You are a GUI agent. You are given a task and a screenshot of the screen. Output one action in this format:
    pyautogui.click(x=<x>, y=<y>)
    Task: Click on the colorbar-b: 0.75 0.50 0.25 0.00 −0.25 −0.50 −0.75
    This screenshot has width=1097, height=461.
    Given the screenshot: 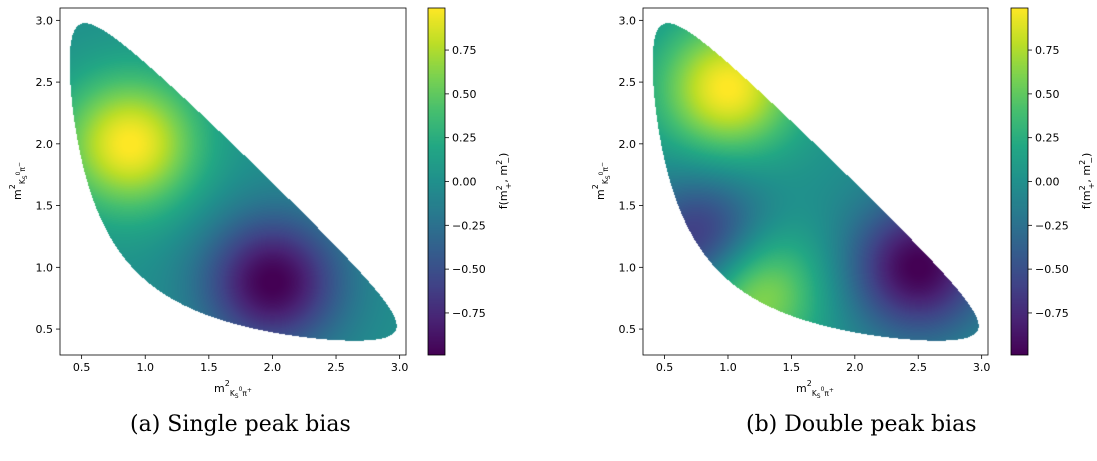 What is the action you would take?
    pyautogui.click(x=1039, y=181)
    